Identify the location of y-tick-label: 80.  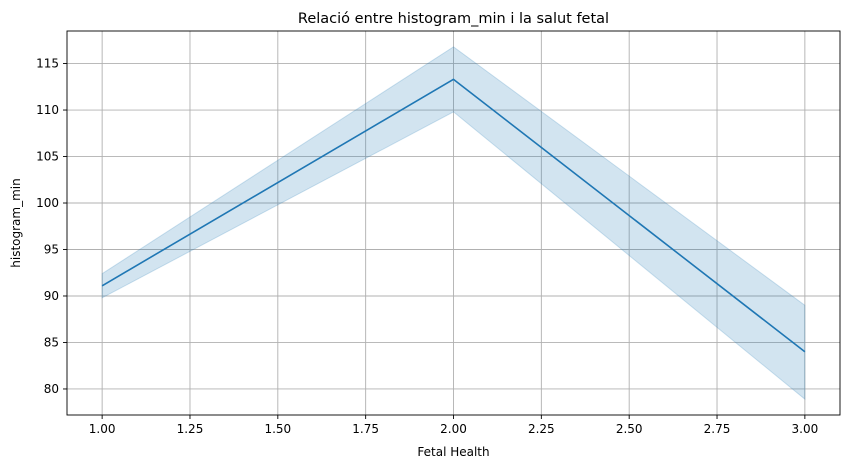
(51, 389).